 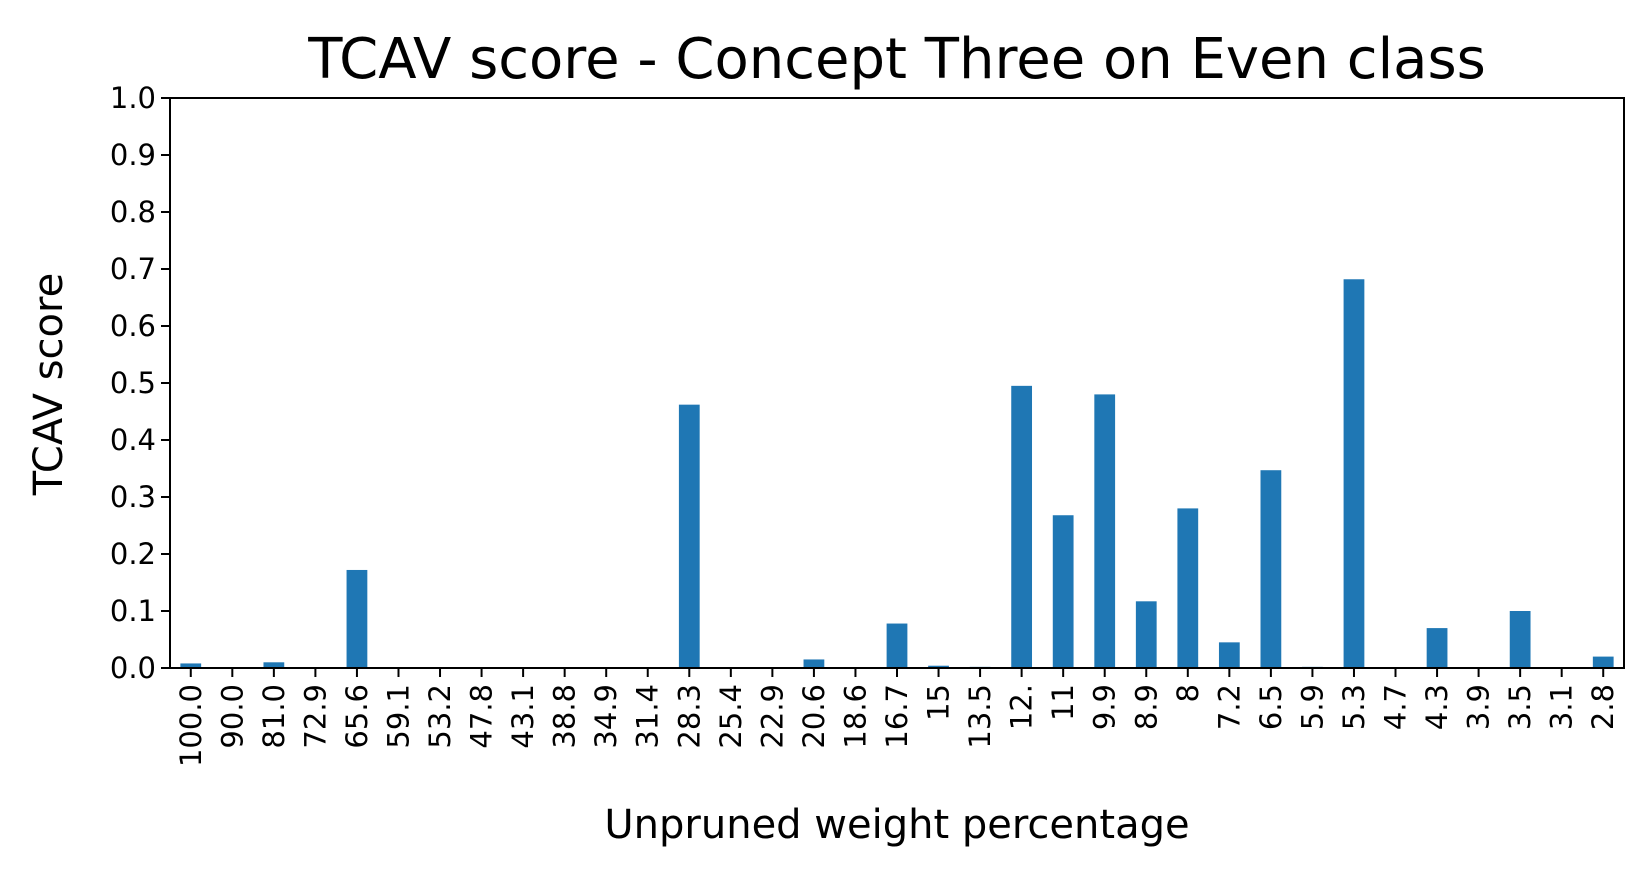 What do you see at coordinates (398, 716) in the screenshot?
I see `x-tick-label-5: 59.1` at bounding box center [398, 716].